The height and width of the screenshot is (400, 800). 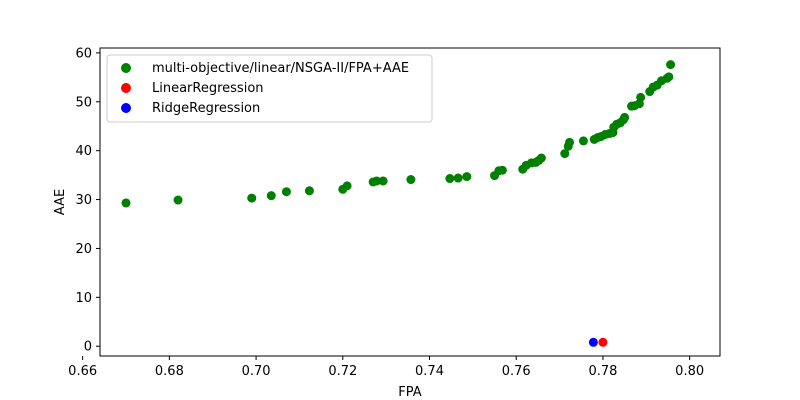 I want to click on x-tick-label: 0.72, so click(x=342, y=371).